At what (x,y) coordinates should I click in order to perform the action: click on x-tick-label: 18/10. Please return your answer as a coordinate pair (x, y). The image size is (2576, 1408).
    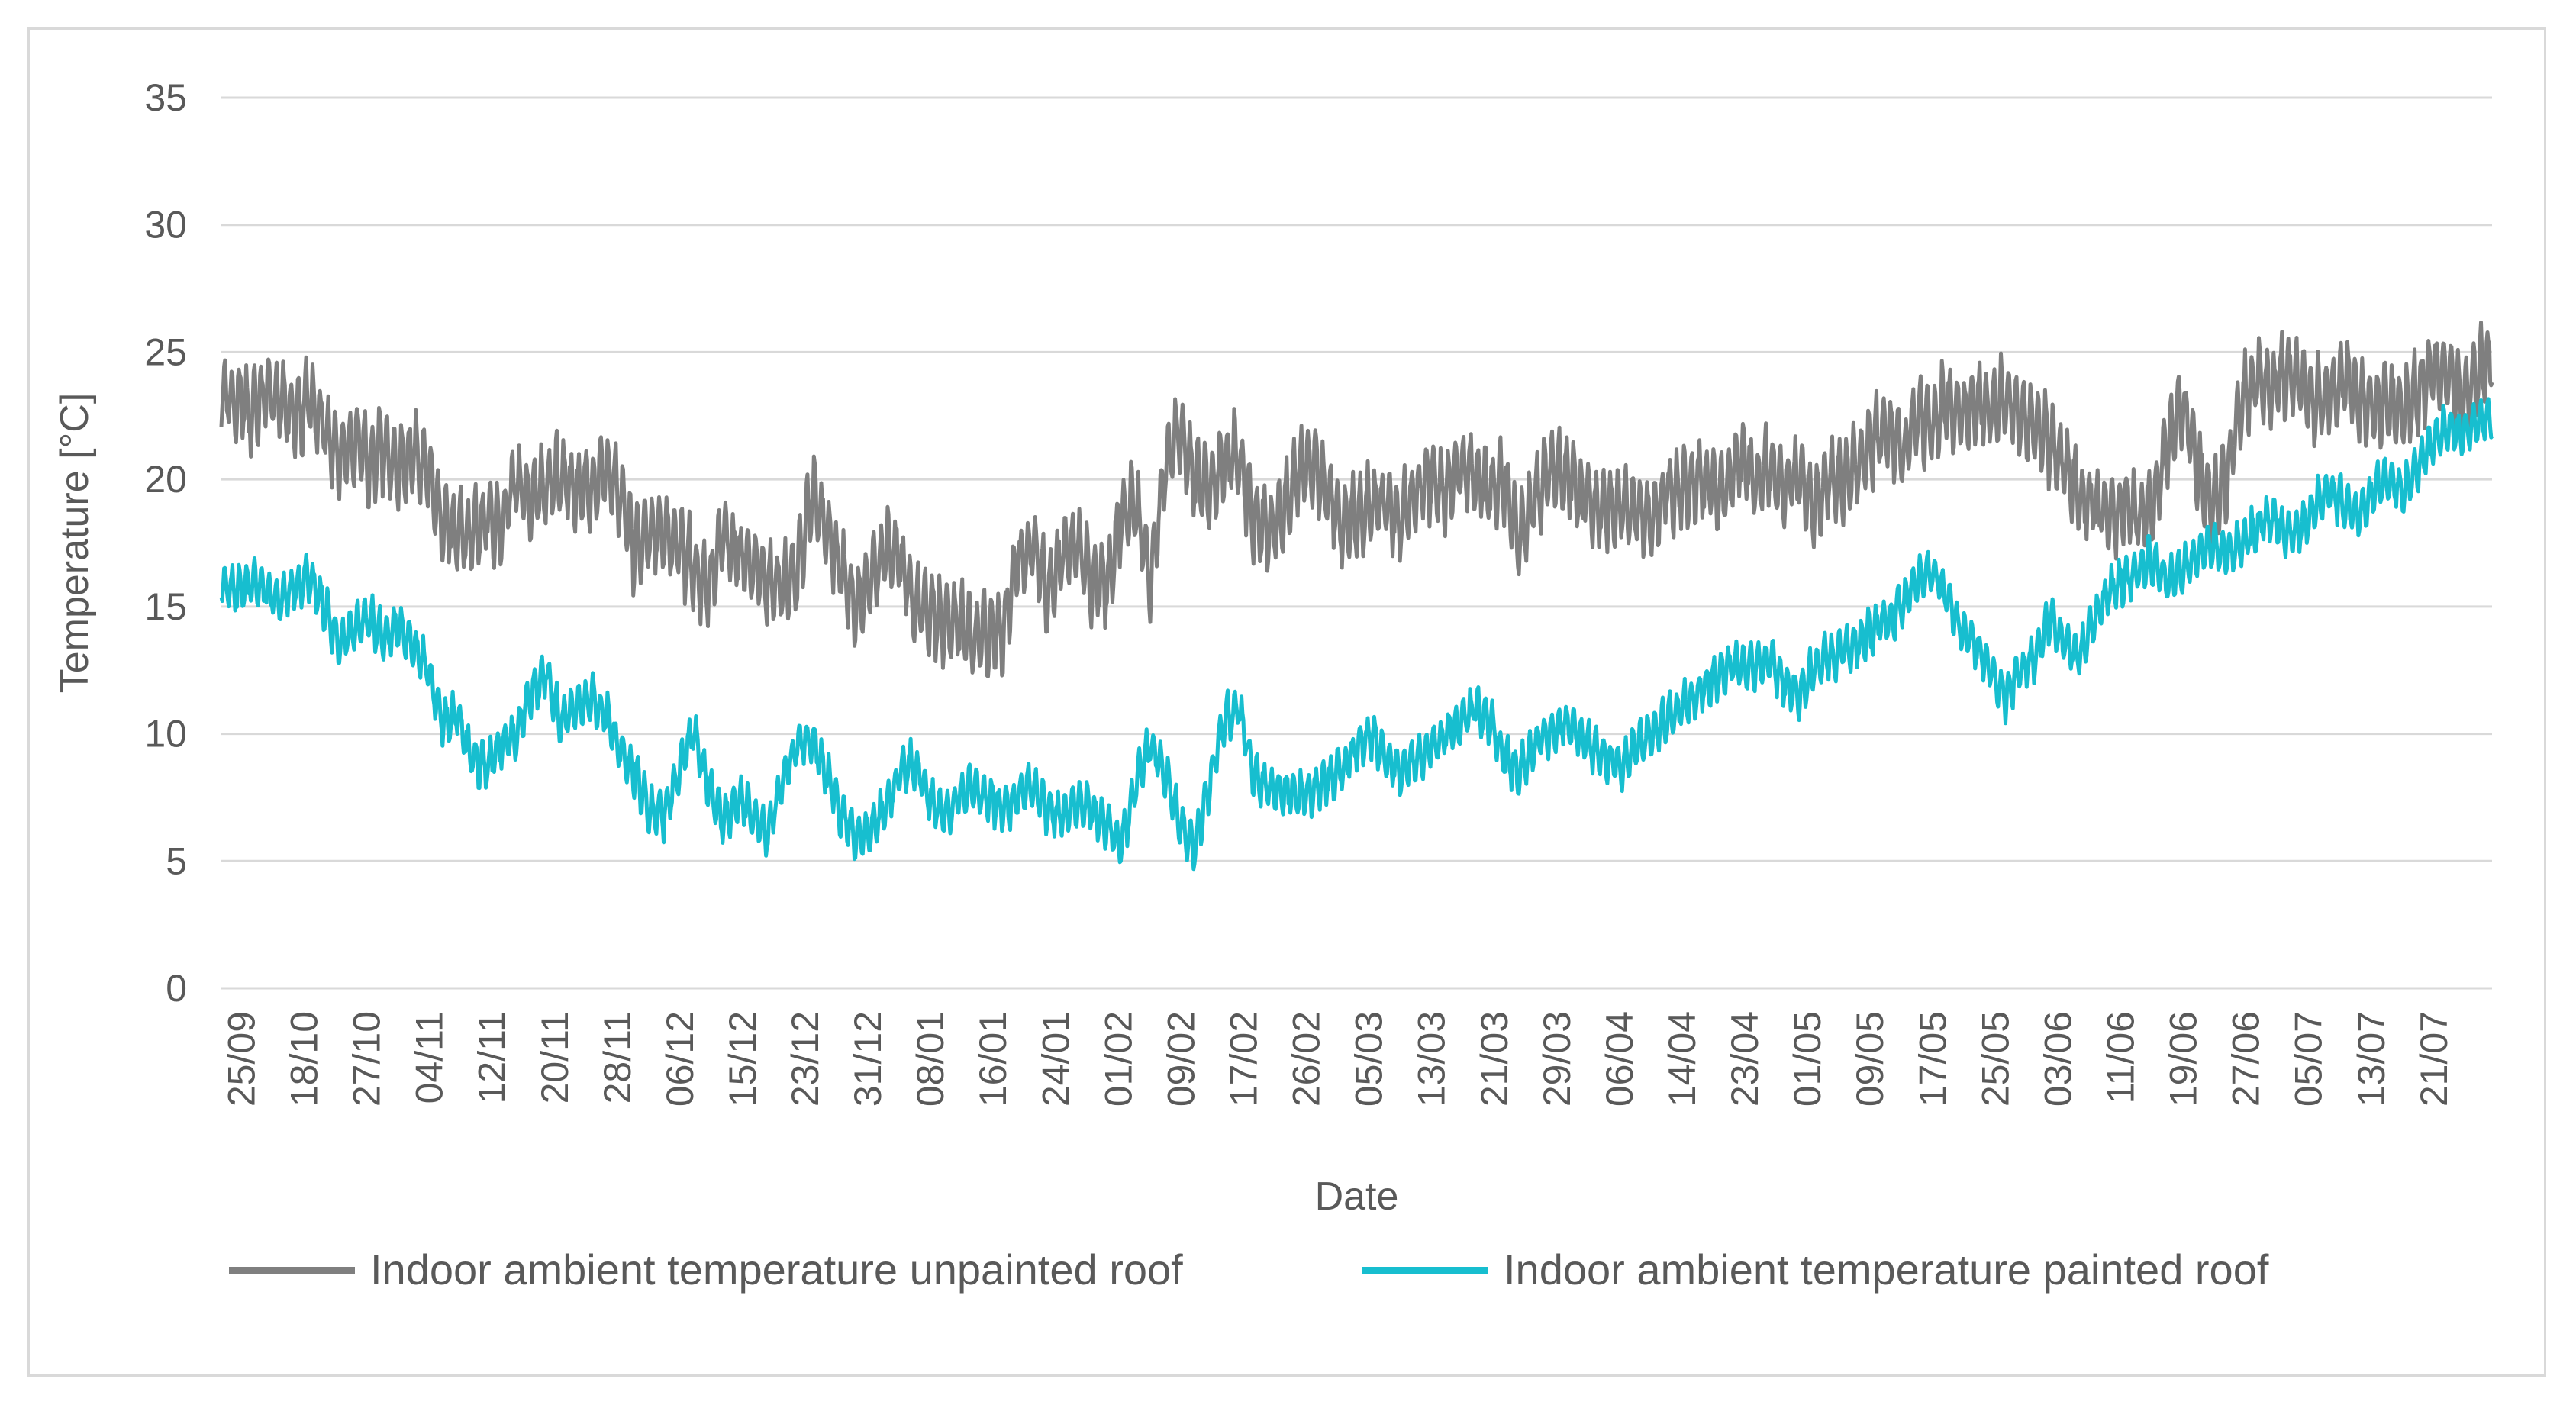
    Looking at the image, I should click on (303, 1059).